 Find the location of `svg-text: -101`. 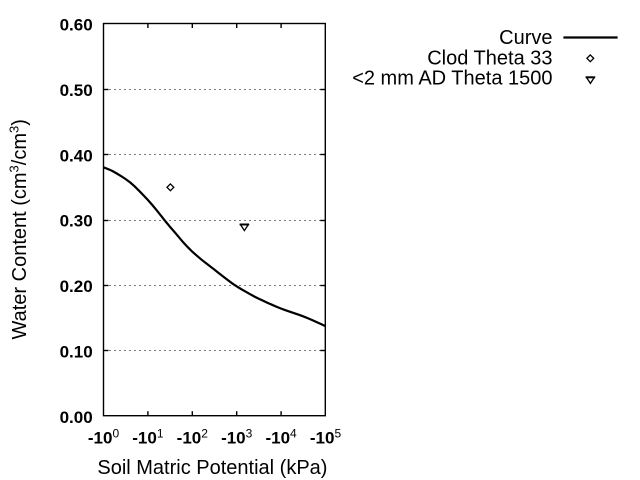

svg-text: -101 is located at coordinates (148, 437).